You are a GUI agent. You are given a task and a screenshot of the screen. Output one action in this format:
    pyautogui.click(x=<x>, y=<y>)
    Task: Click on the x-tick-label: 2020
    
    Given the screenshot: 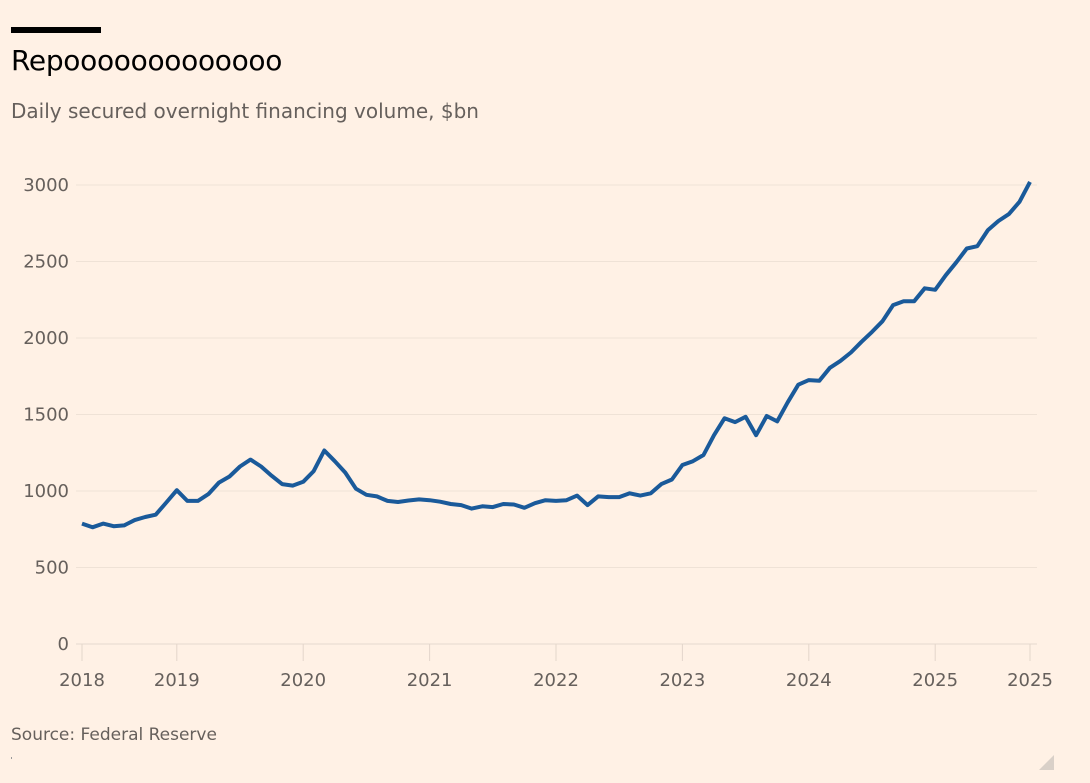 What is the action you would take?
    pyautogui.click(x=303, y=680)
    